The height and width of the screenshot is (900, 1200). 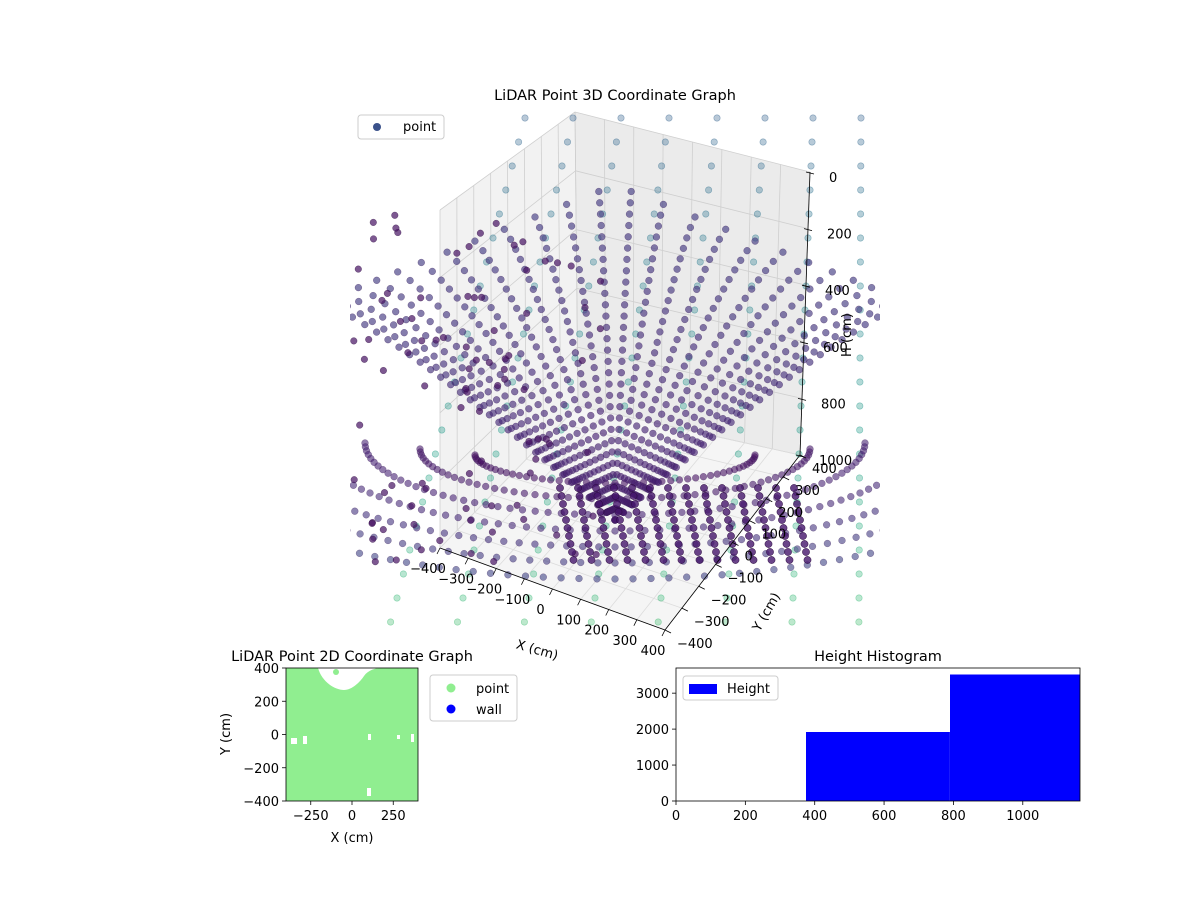 I want to click on z-tick-mark, so click(x=804, y=343).